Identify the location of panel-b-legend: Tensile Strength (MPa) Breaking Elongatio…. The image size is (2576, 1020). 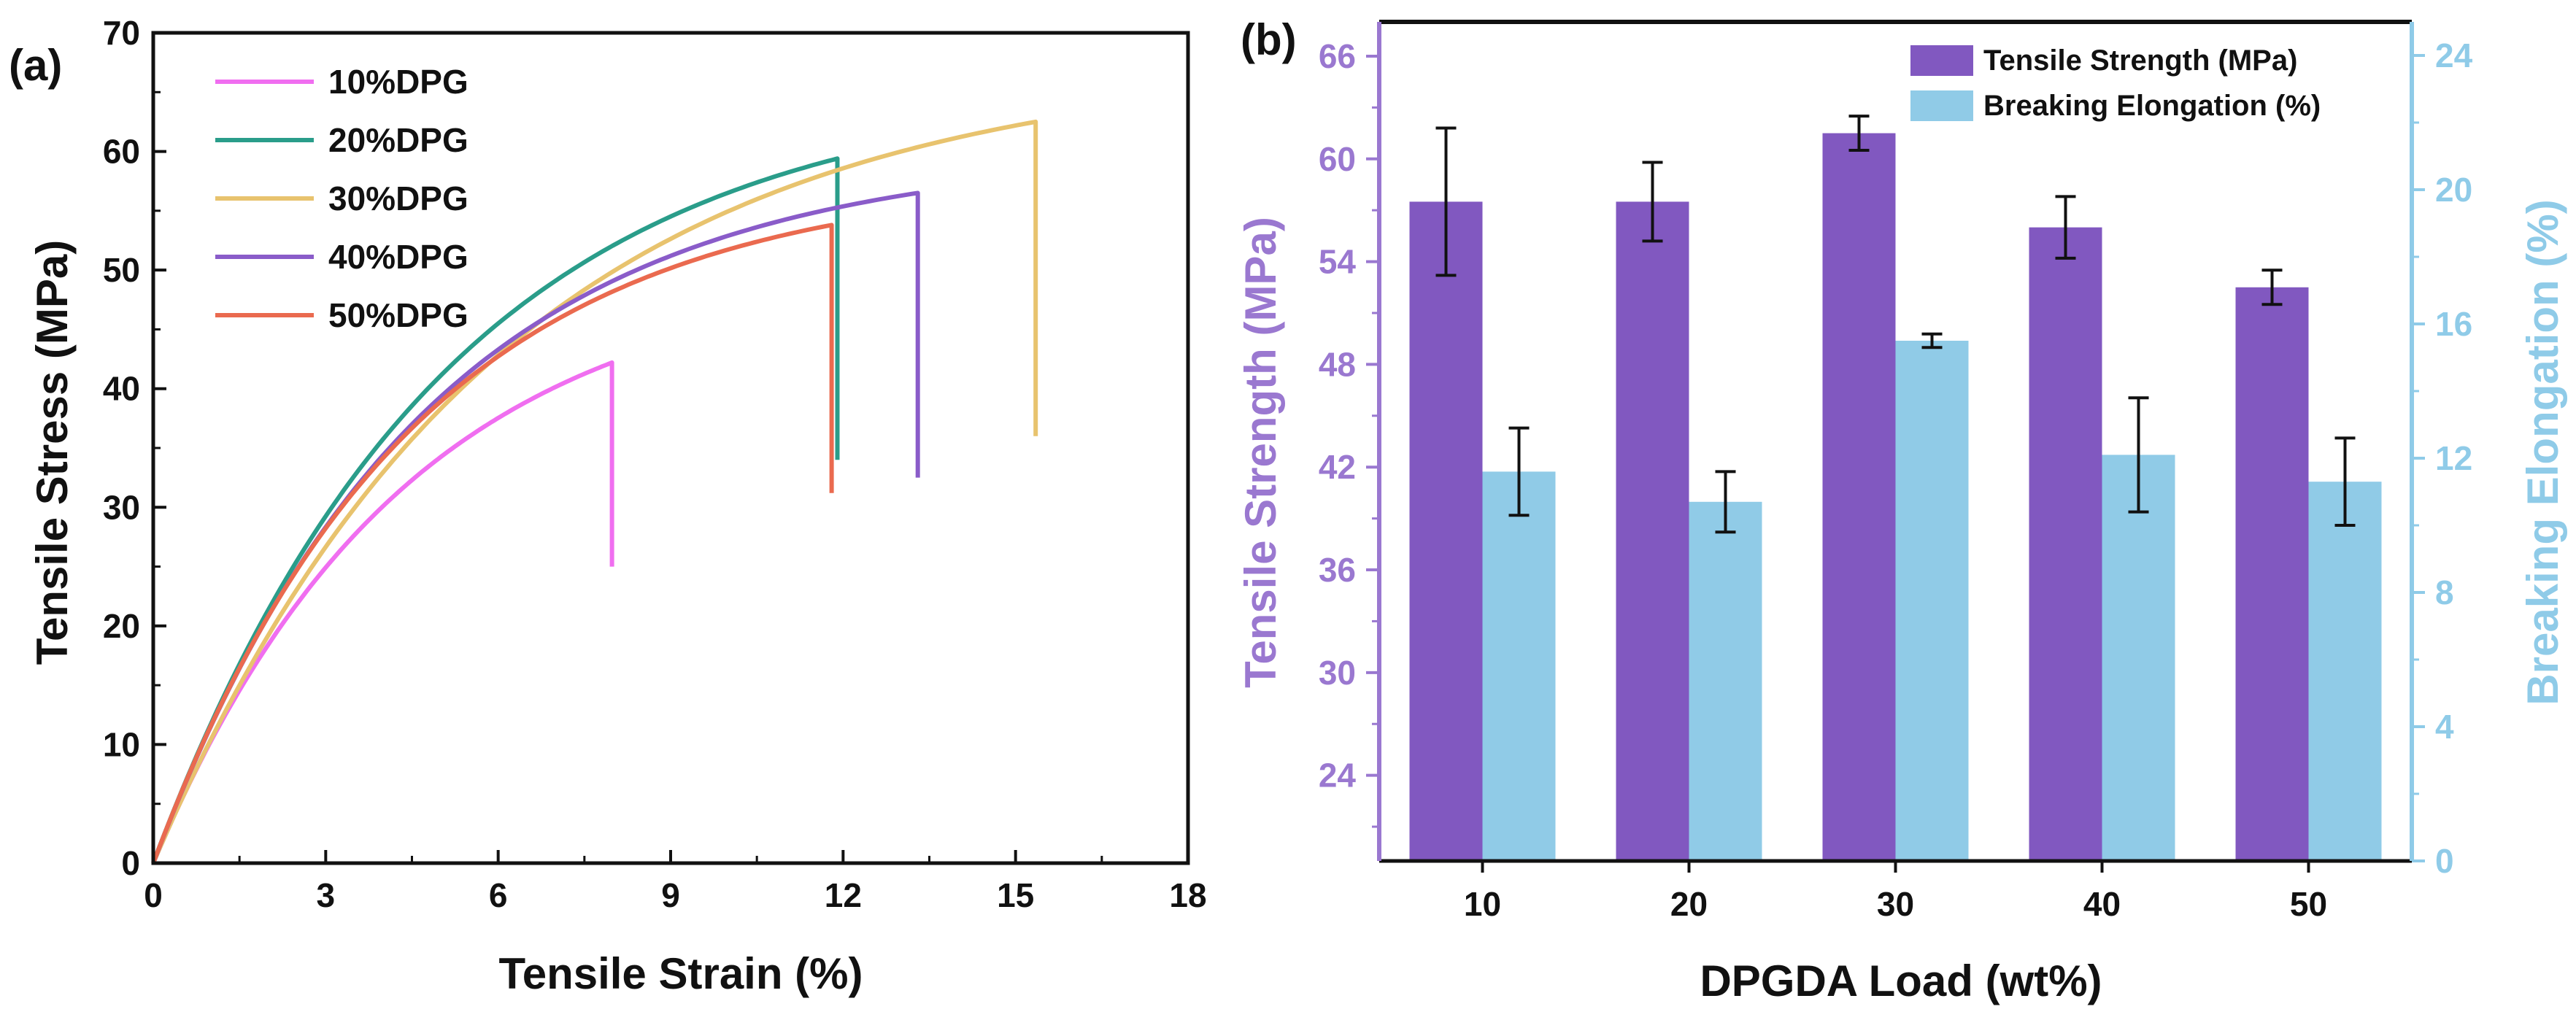
(2115, 83).